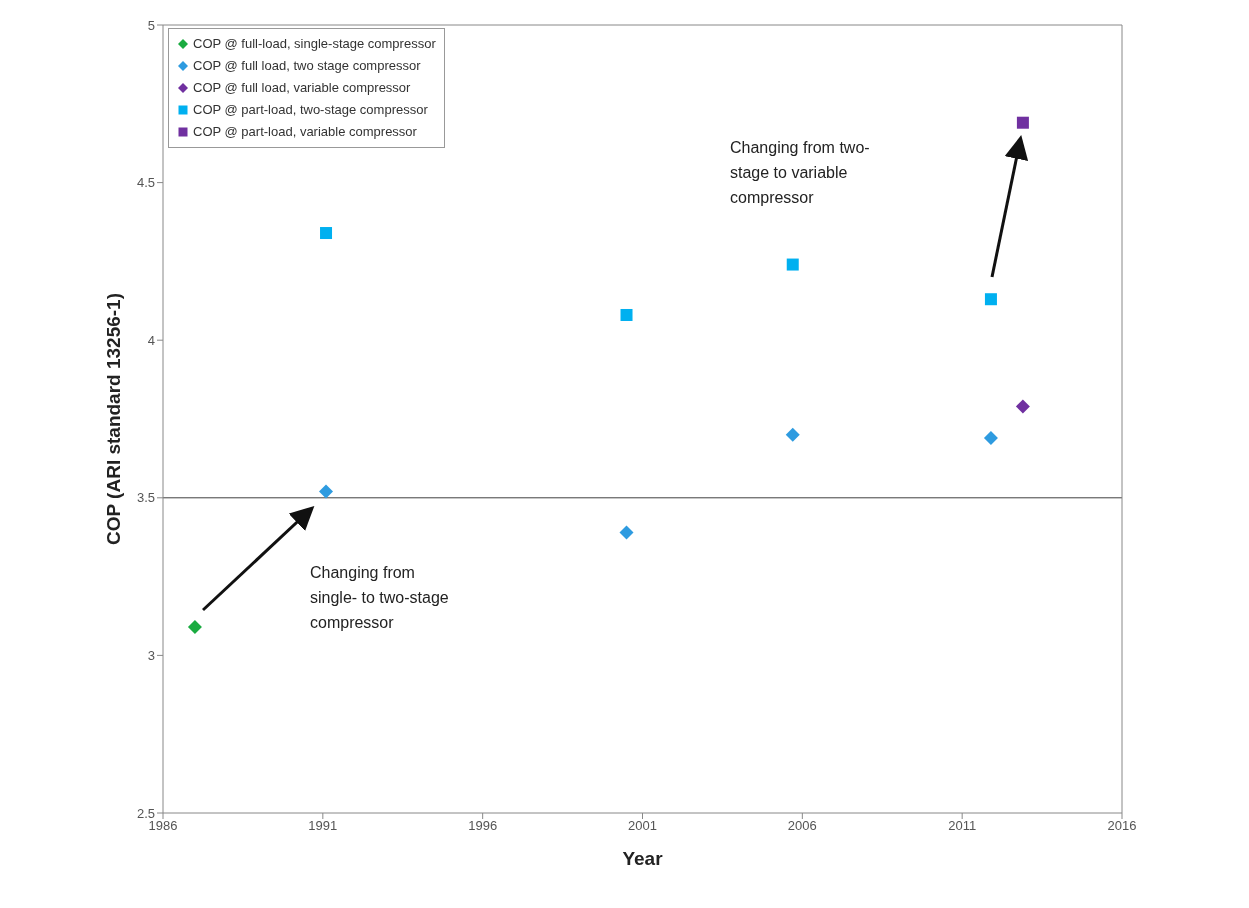  What do you see at coordinates (151, 340) in the screenshot?
I see `y-tick-label: 4` at bounding box center [151, 340].